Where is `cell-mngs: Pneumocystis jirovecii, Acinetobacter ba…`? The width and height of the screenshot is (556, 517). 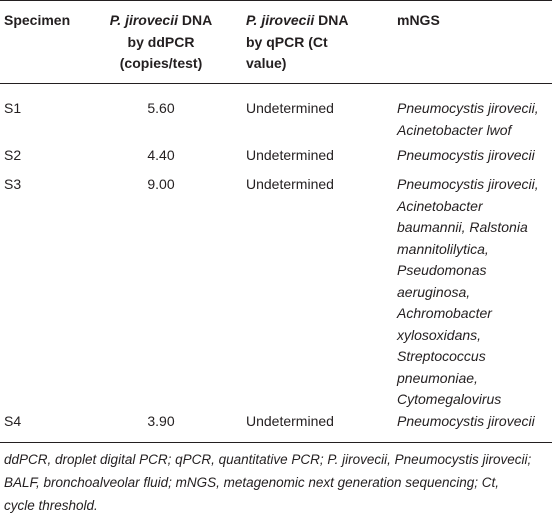
cell-mngs: Pneumocystis jirovecii, Acinetobacter ba… is located at coordinates (468, 292).